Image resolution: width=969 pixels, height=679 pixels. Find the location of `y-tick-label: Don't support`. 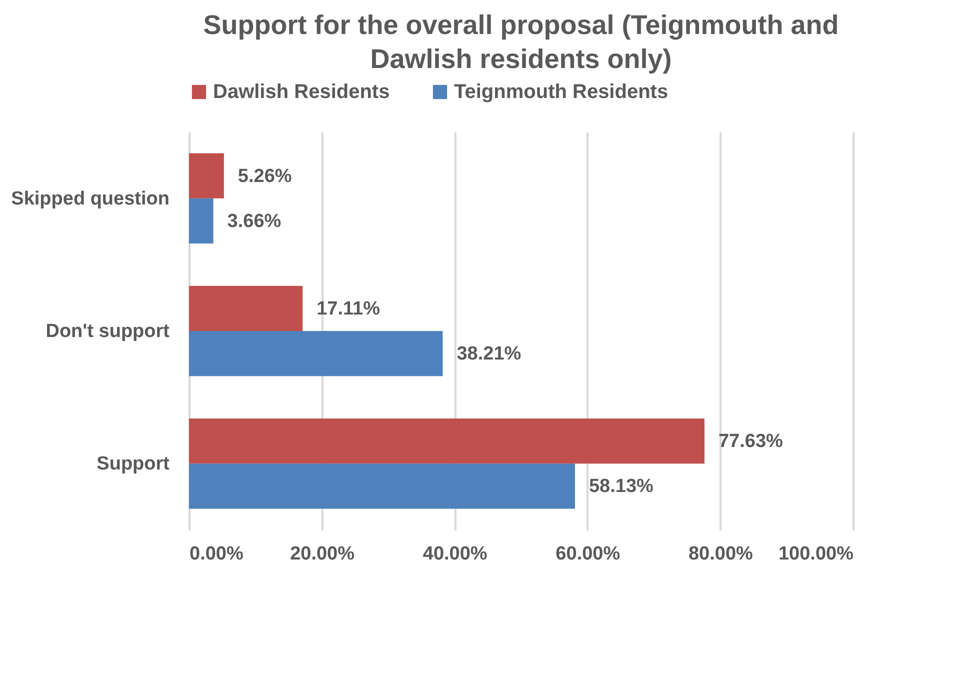

y-tick-label: Don't support is located at coordinates (108, 331).